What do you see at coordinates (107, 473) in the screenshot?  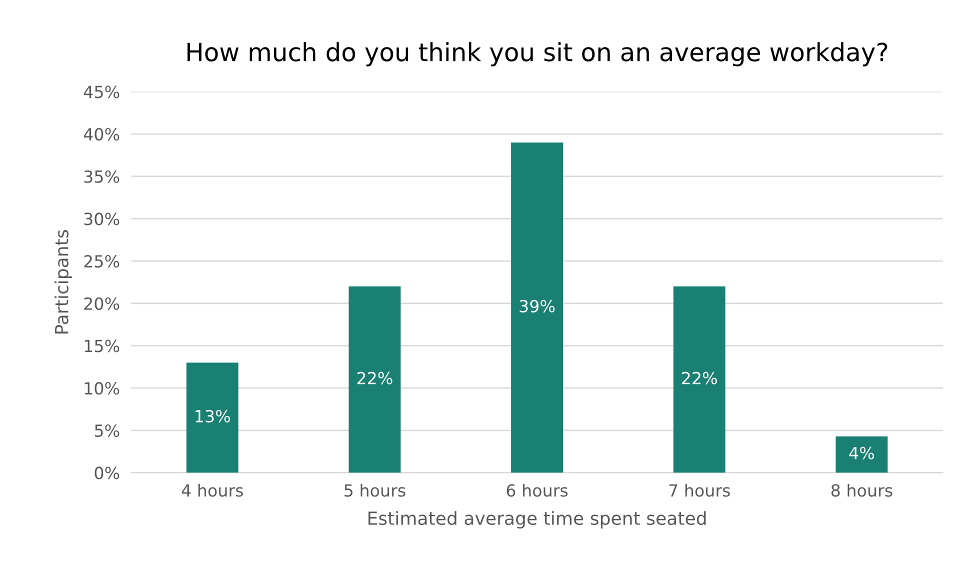 I see `y-tick-label: 0%` at bounding box center [107, 473].